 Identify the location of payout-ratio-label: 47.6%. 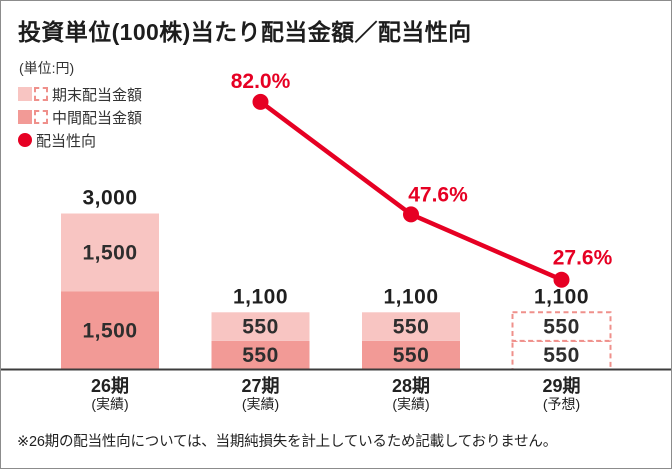
(438, 194).